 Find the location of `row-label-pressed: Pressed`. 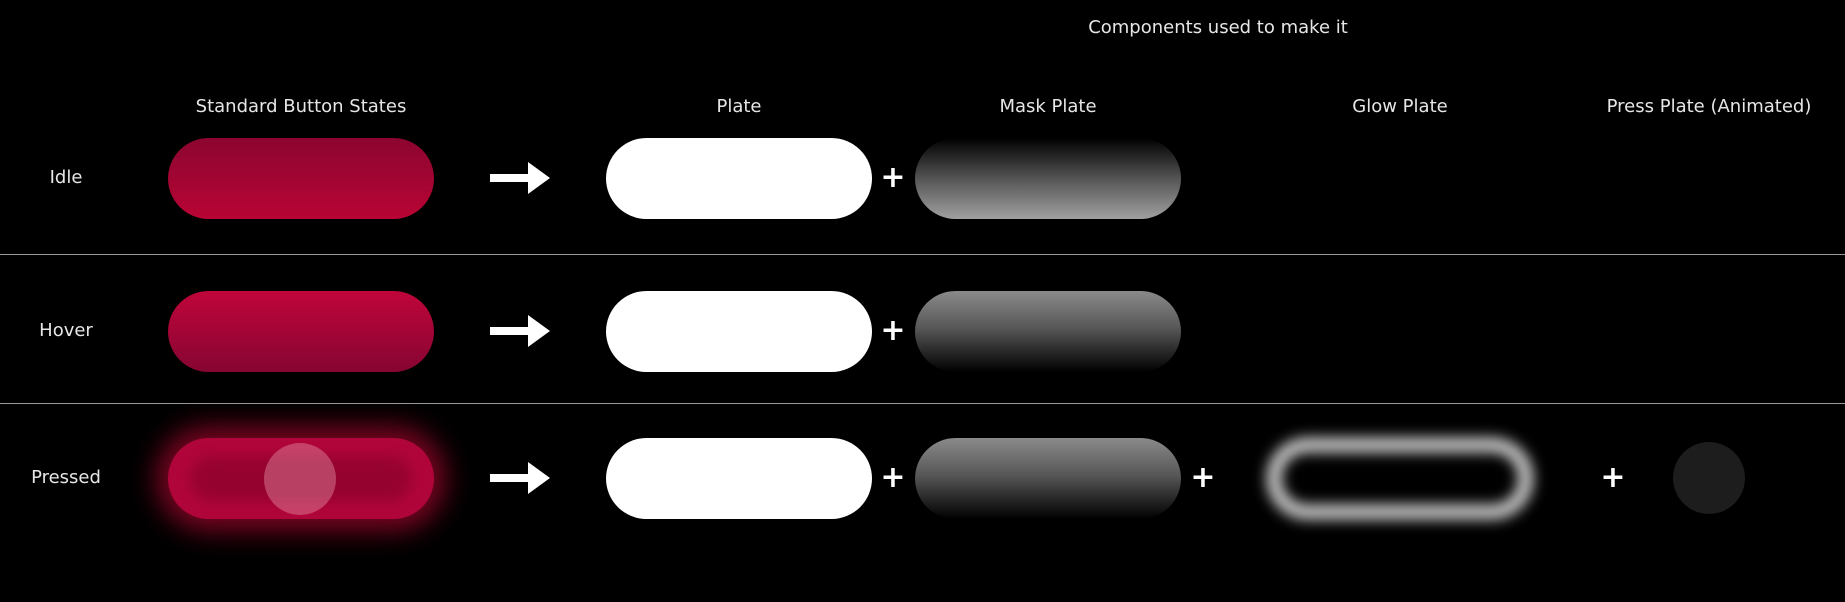

row-label-pressed: Pressed is located at coordinates (66, 477).